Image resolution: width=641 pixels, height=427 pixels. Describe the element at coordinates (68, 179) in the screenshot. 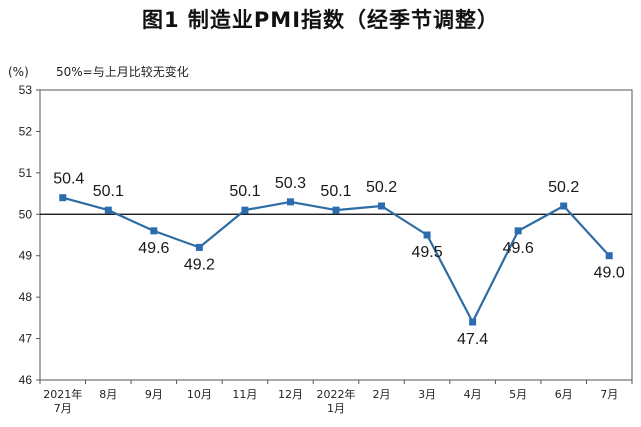

I see `data-label: 50.4` at that location.